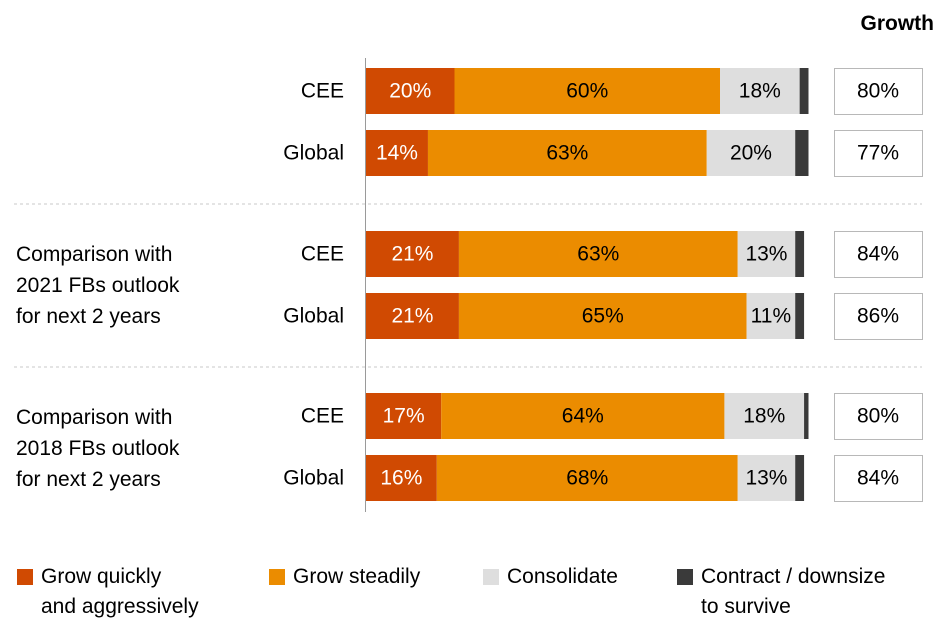  I want to click on data-label: 64%, so click(583, 416).